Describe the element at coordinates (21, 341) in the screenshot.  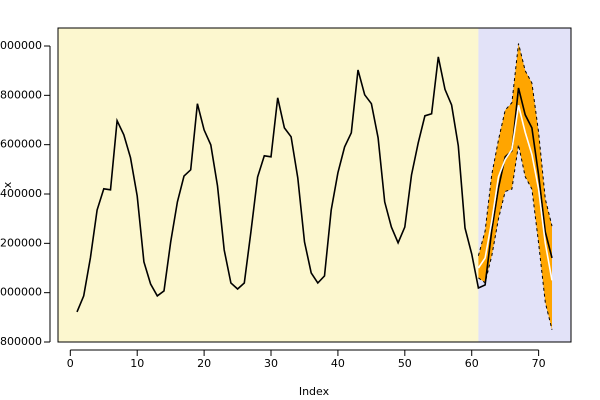
I see `y-tick-label: 800000` at that location.